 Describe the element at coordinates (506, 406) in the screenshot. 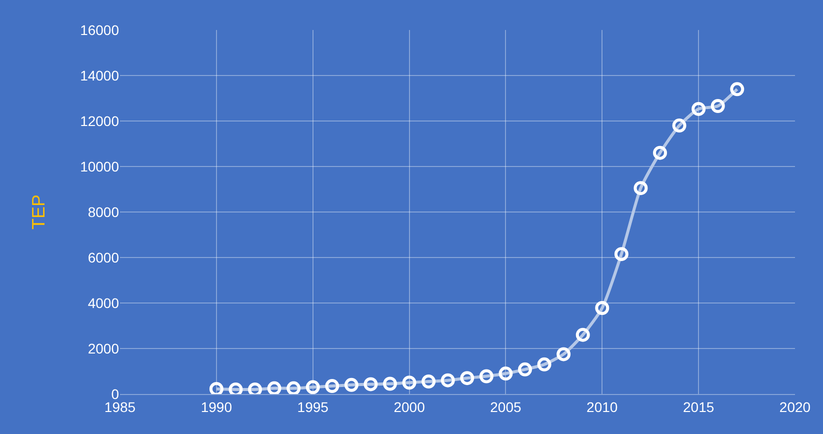

I see `x-tick-label: 2005` at that location.